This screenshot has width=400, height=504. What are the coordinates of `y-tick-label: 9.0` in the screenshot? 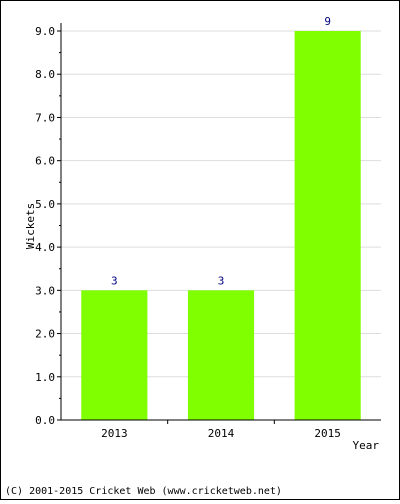 It's located at (45, 31).